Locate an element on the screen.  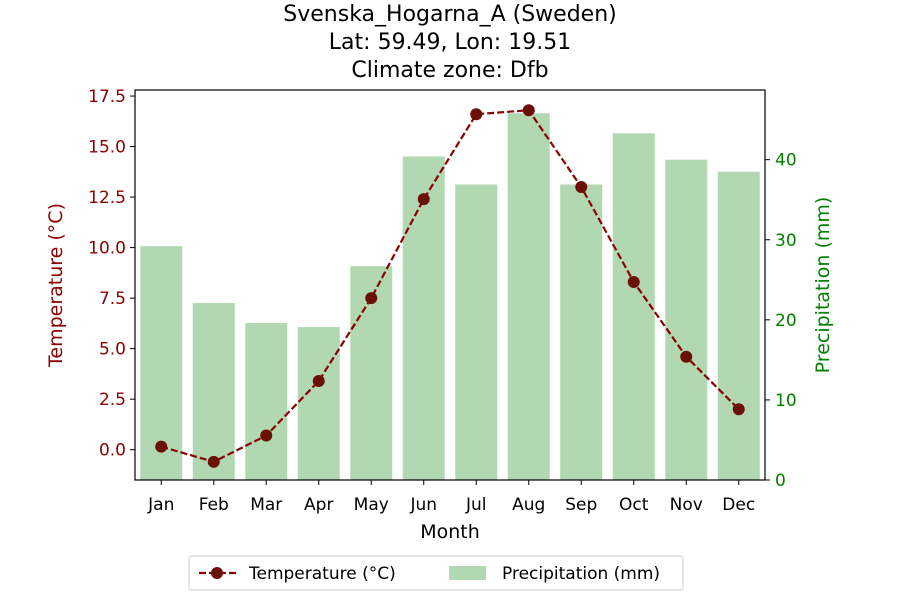
x-tick-label: Jan is located at coordinates (160, 505).